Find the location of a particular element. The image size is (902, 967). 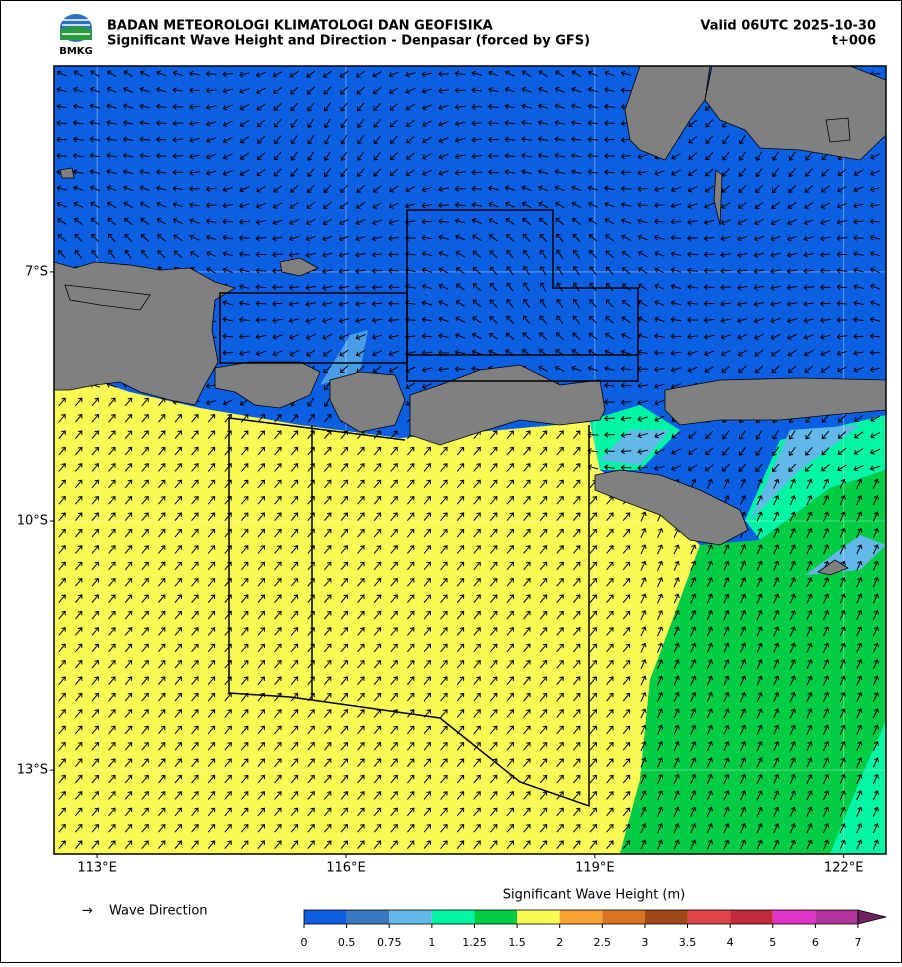

colorbar-tick-label: 5 is located at coordinates (772, 942).